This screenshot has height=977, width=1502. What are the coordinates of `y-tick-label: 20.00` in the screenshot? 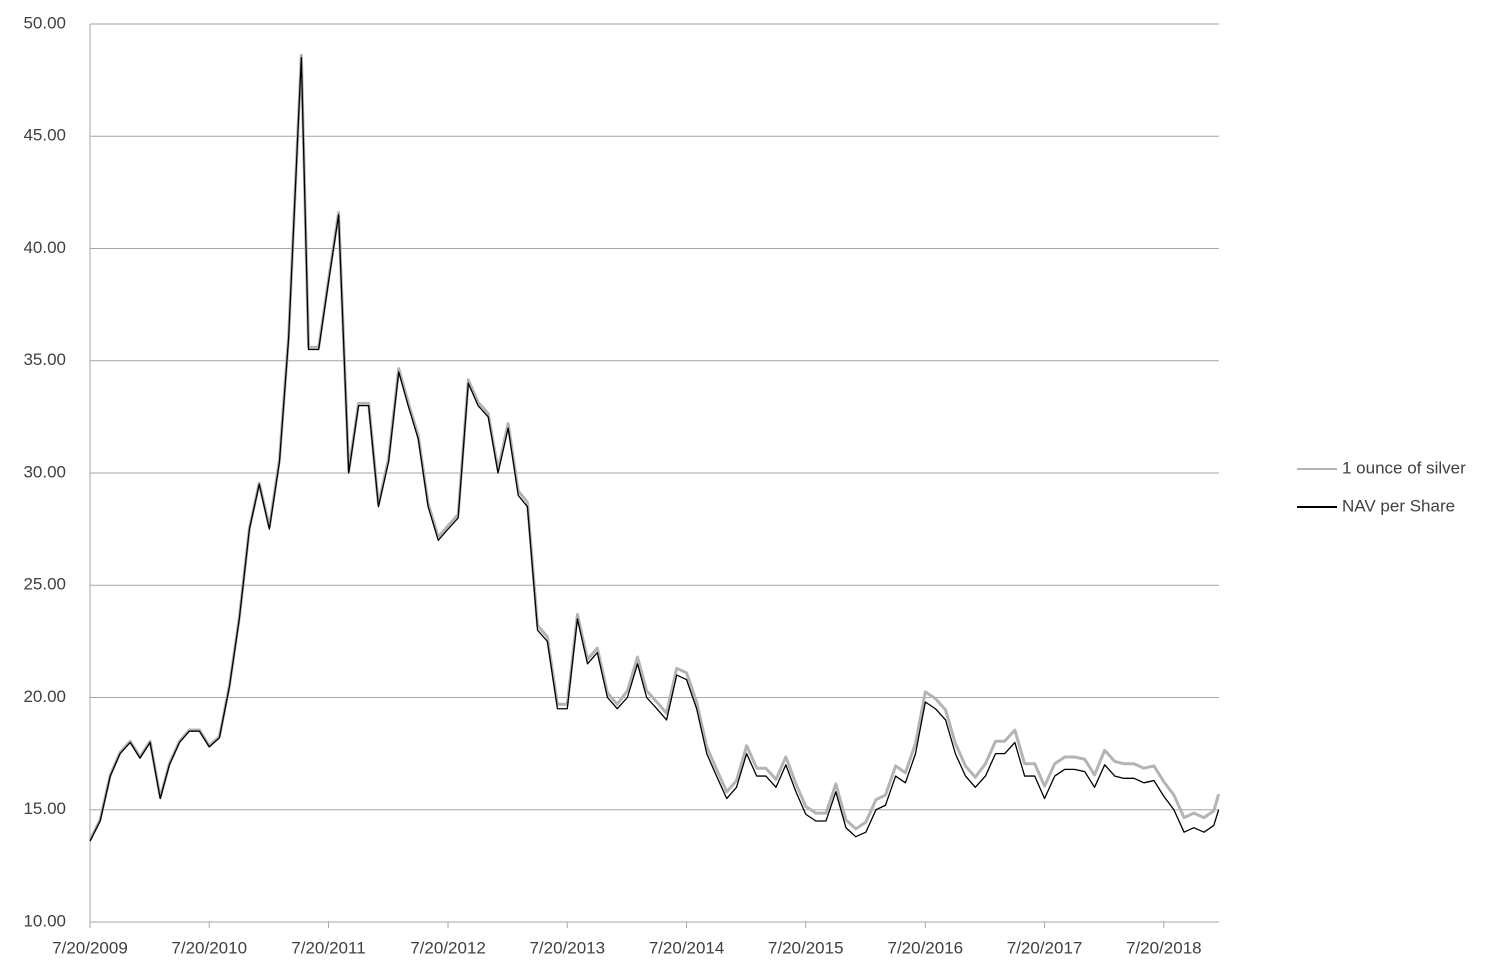 It's located at (44, 696).